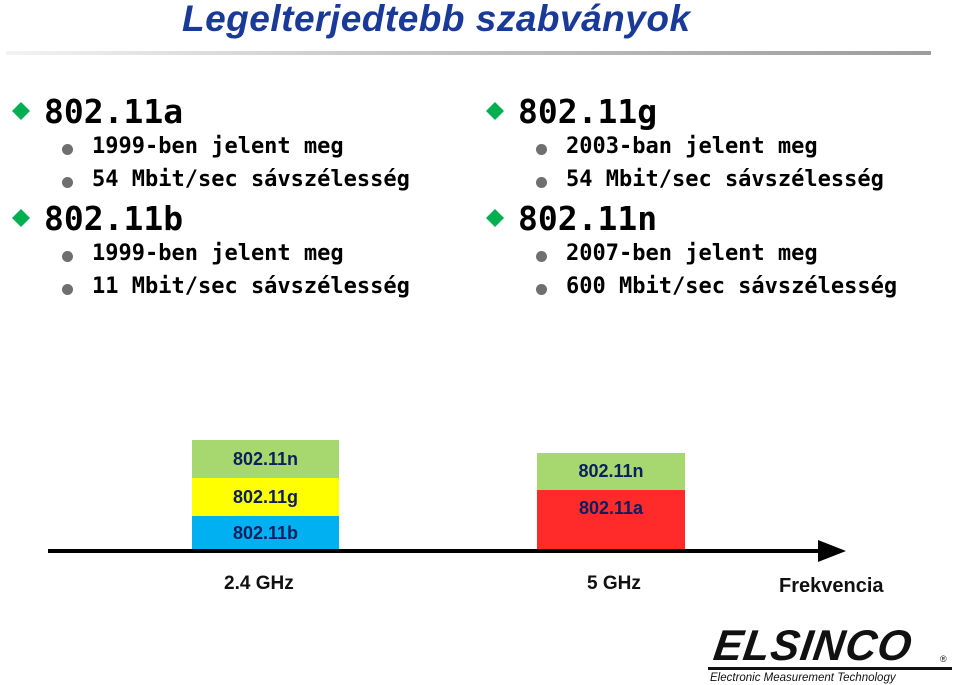 This screenshot has width=960, height=685. I want to click on band-24-label: 2.4 GHz, so click(259, 583).